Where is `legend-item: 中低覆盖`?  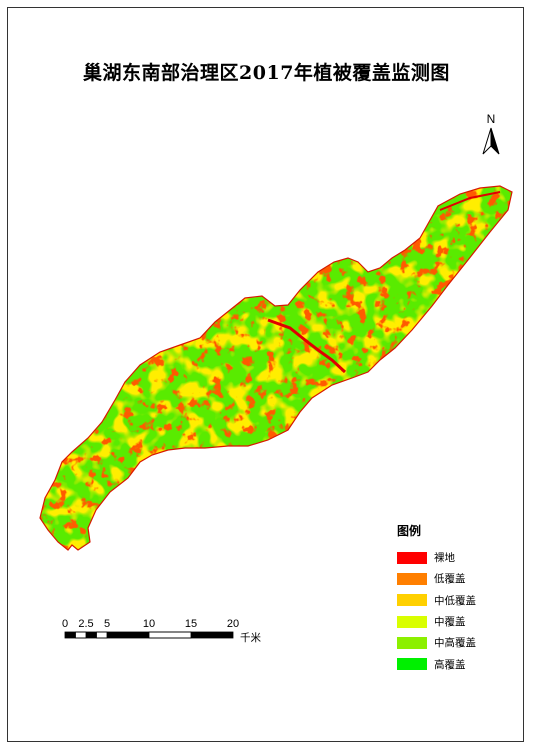
legend-item: 中低覆盖 is located at coordinates (452, 600).